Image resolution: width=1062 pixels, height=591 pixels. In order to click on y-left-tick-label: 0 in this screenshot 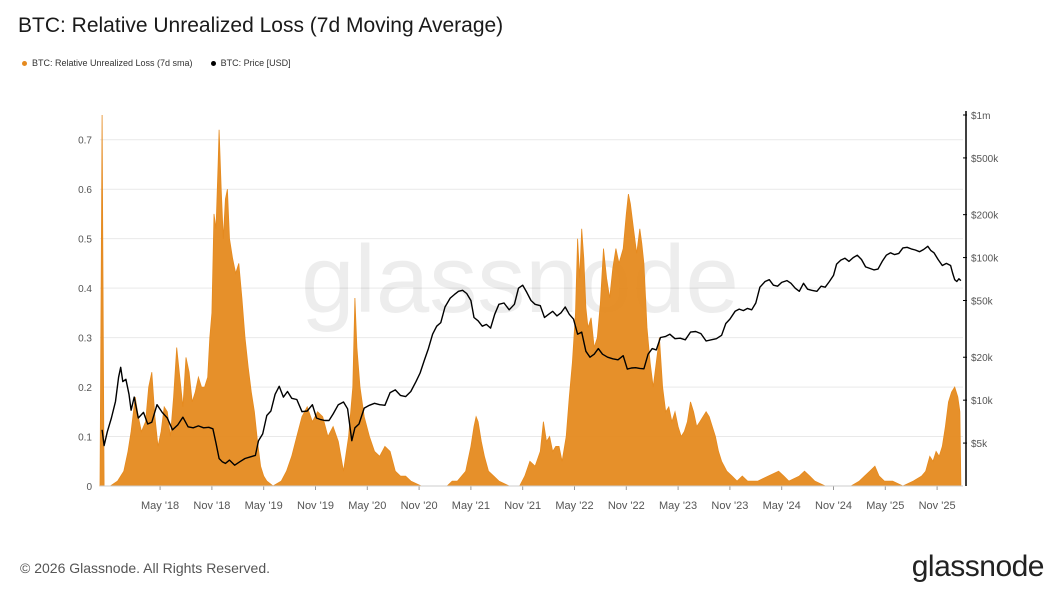, I will do `click(89, 487)`.